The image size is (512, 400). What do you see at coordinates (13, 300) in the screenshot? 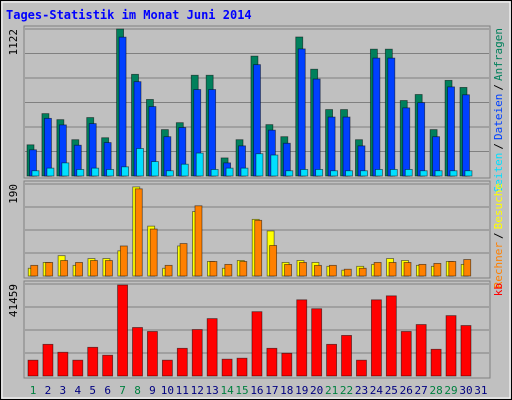
I see `y-tick-label: 41459` at bounding box center [13, 300].